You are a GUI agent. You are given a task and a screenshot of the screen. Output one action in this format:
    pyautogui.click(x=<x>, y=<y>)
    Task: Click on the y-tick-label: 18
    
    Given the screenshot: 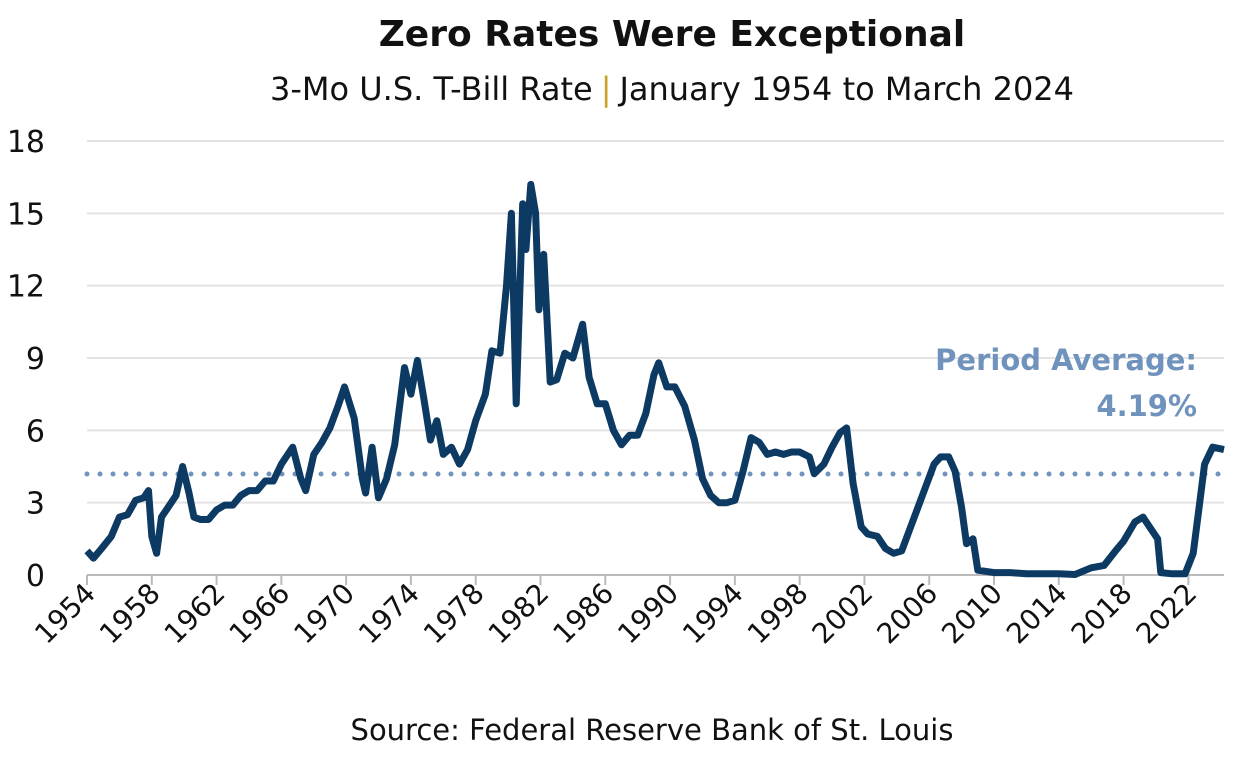 What is the action you would take?
    pyautogui.click(x=26, y=142)
    